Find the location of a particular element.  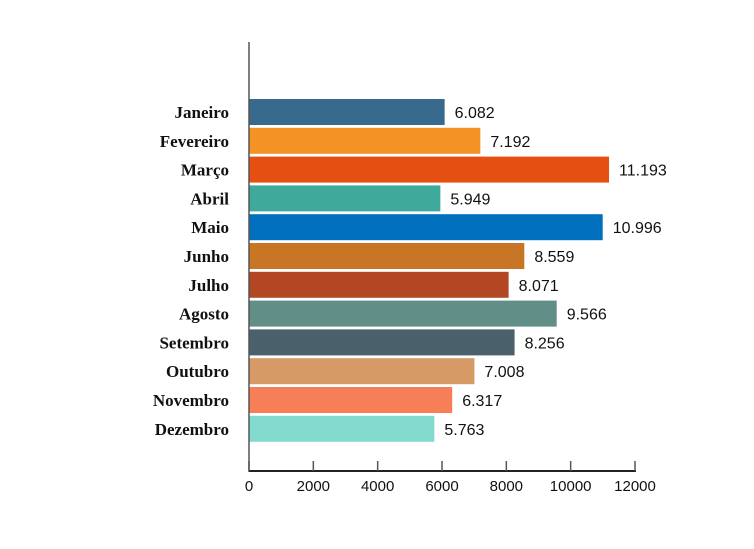

category-label: Abril is located at coordinates (209, 198).